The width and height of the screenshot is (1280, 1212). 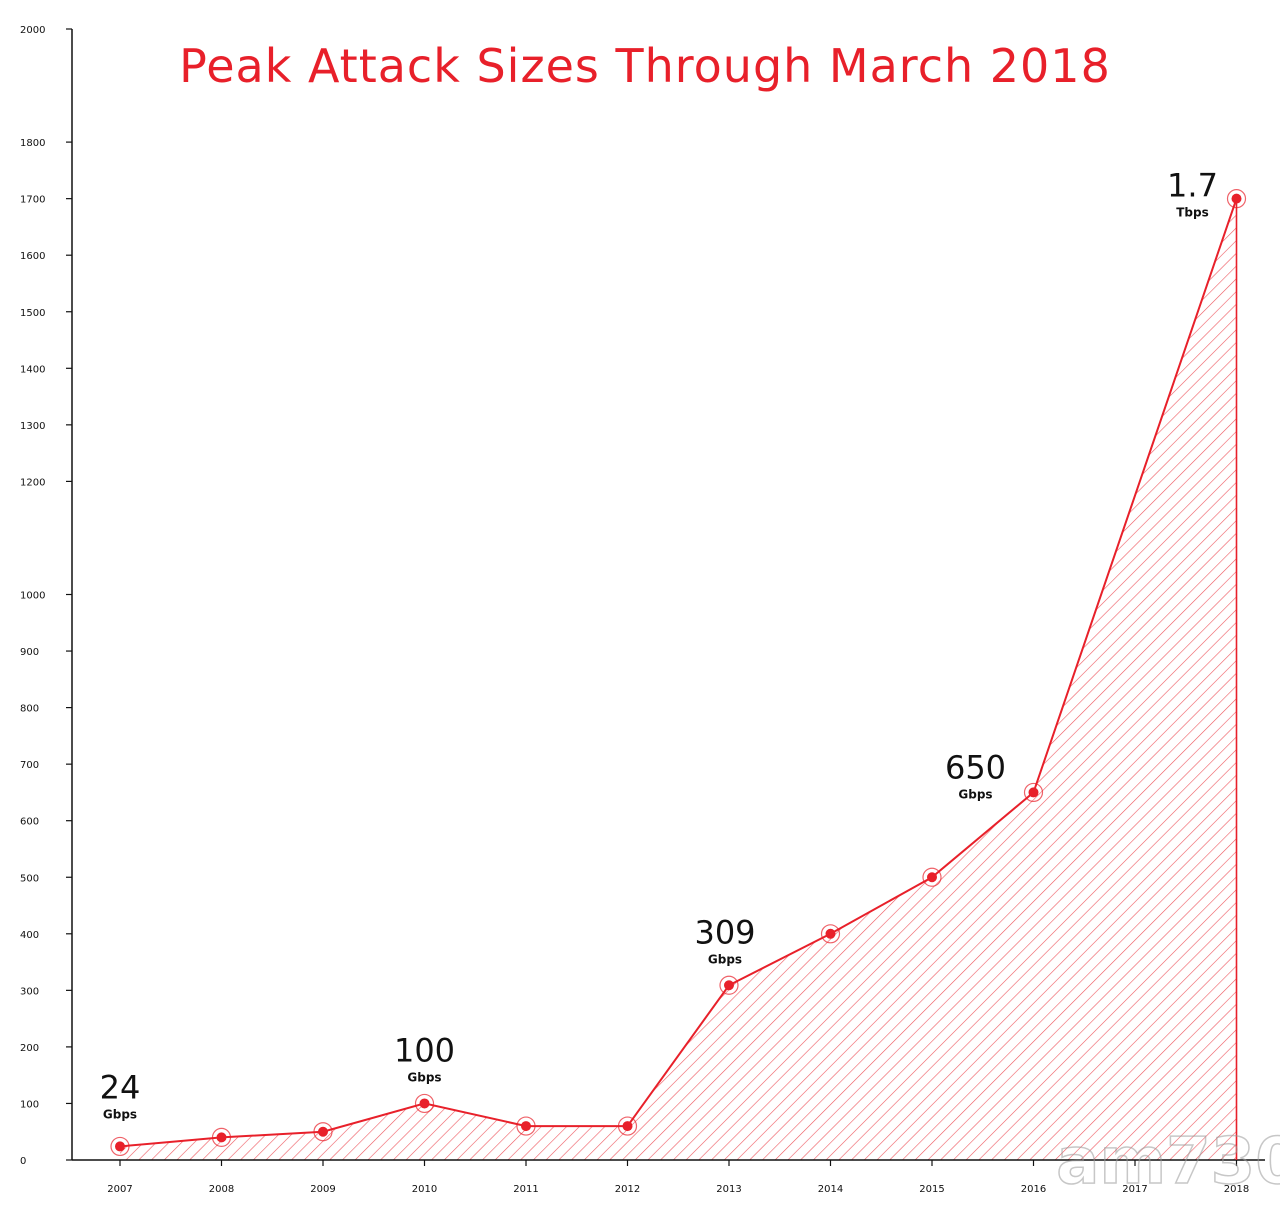 I want to click on watermark-logo: am730, so click(x=1168, y=1162).